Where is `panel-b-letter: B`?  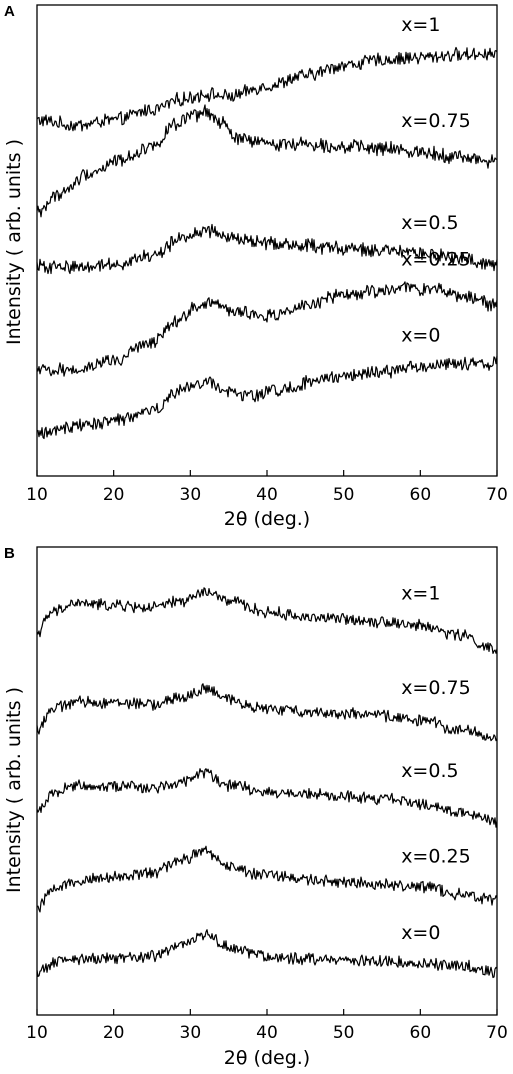
panel-b-letter: B is located at coordinates (9, 553).